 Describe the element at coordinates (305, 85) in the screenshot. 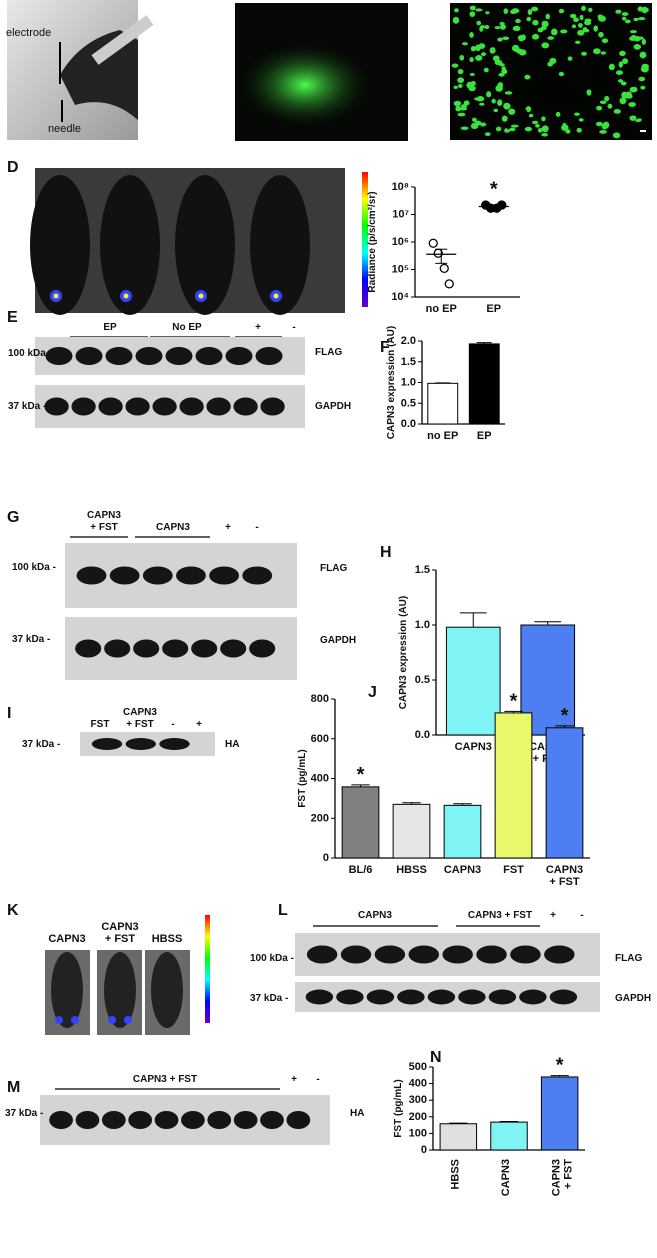

I see `fluorescence` at that location.